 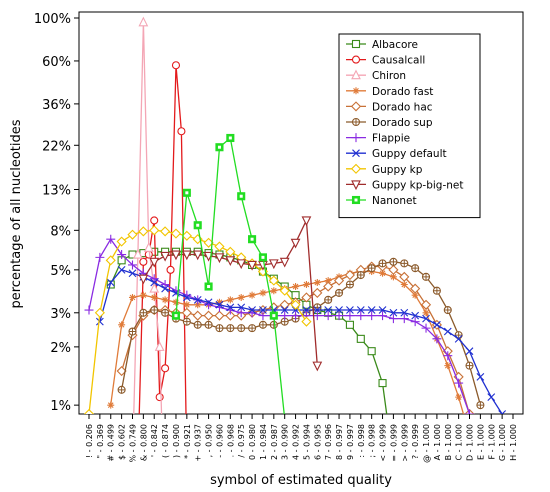 What do you see at coordinates (241, 441) in the screenshot?
I see `x-tick-label: / - 0.975` at bounding box center [241, 441].